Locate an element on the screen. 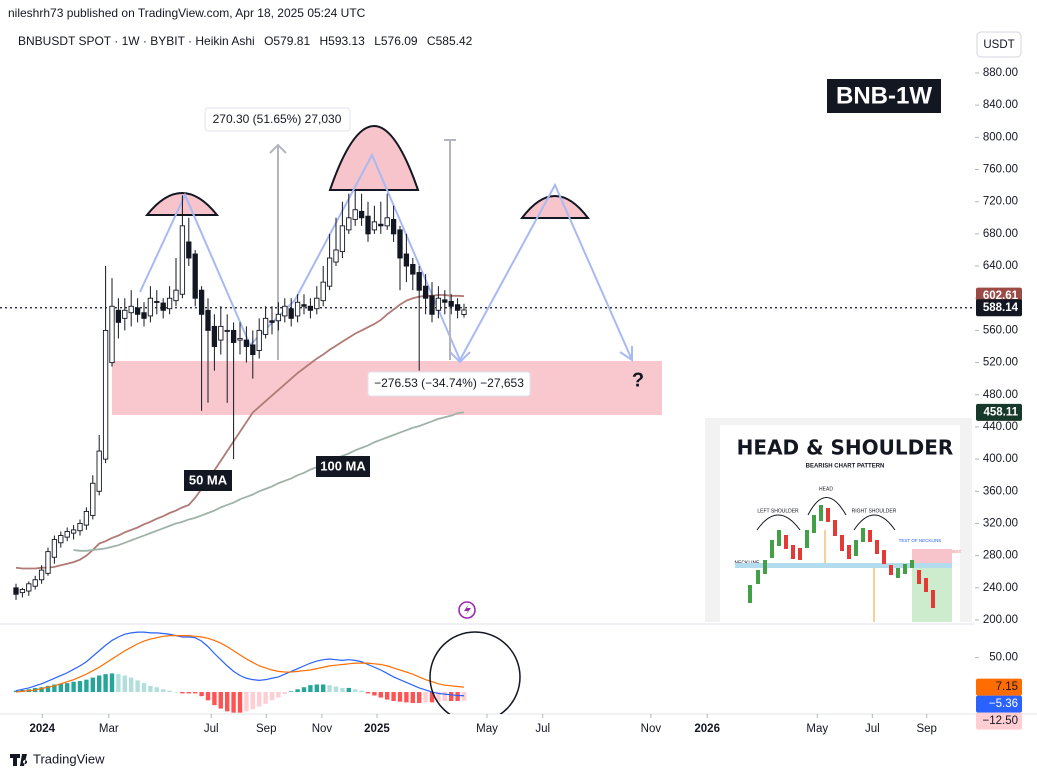  currency: USDT is located at coordinates (998, 45).